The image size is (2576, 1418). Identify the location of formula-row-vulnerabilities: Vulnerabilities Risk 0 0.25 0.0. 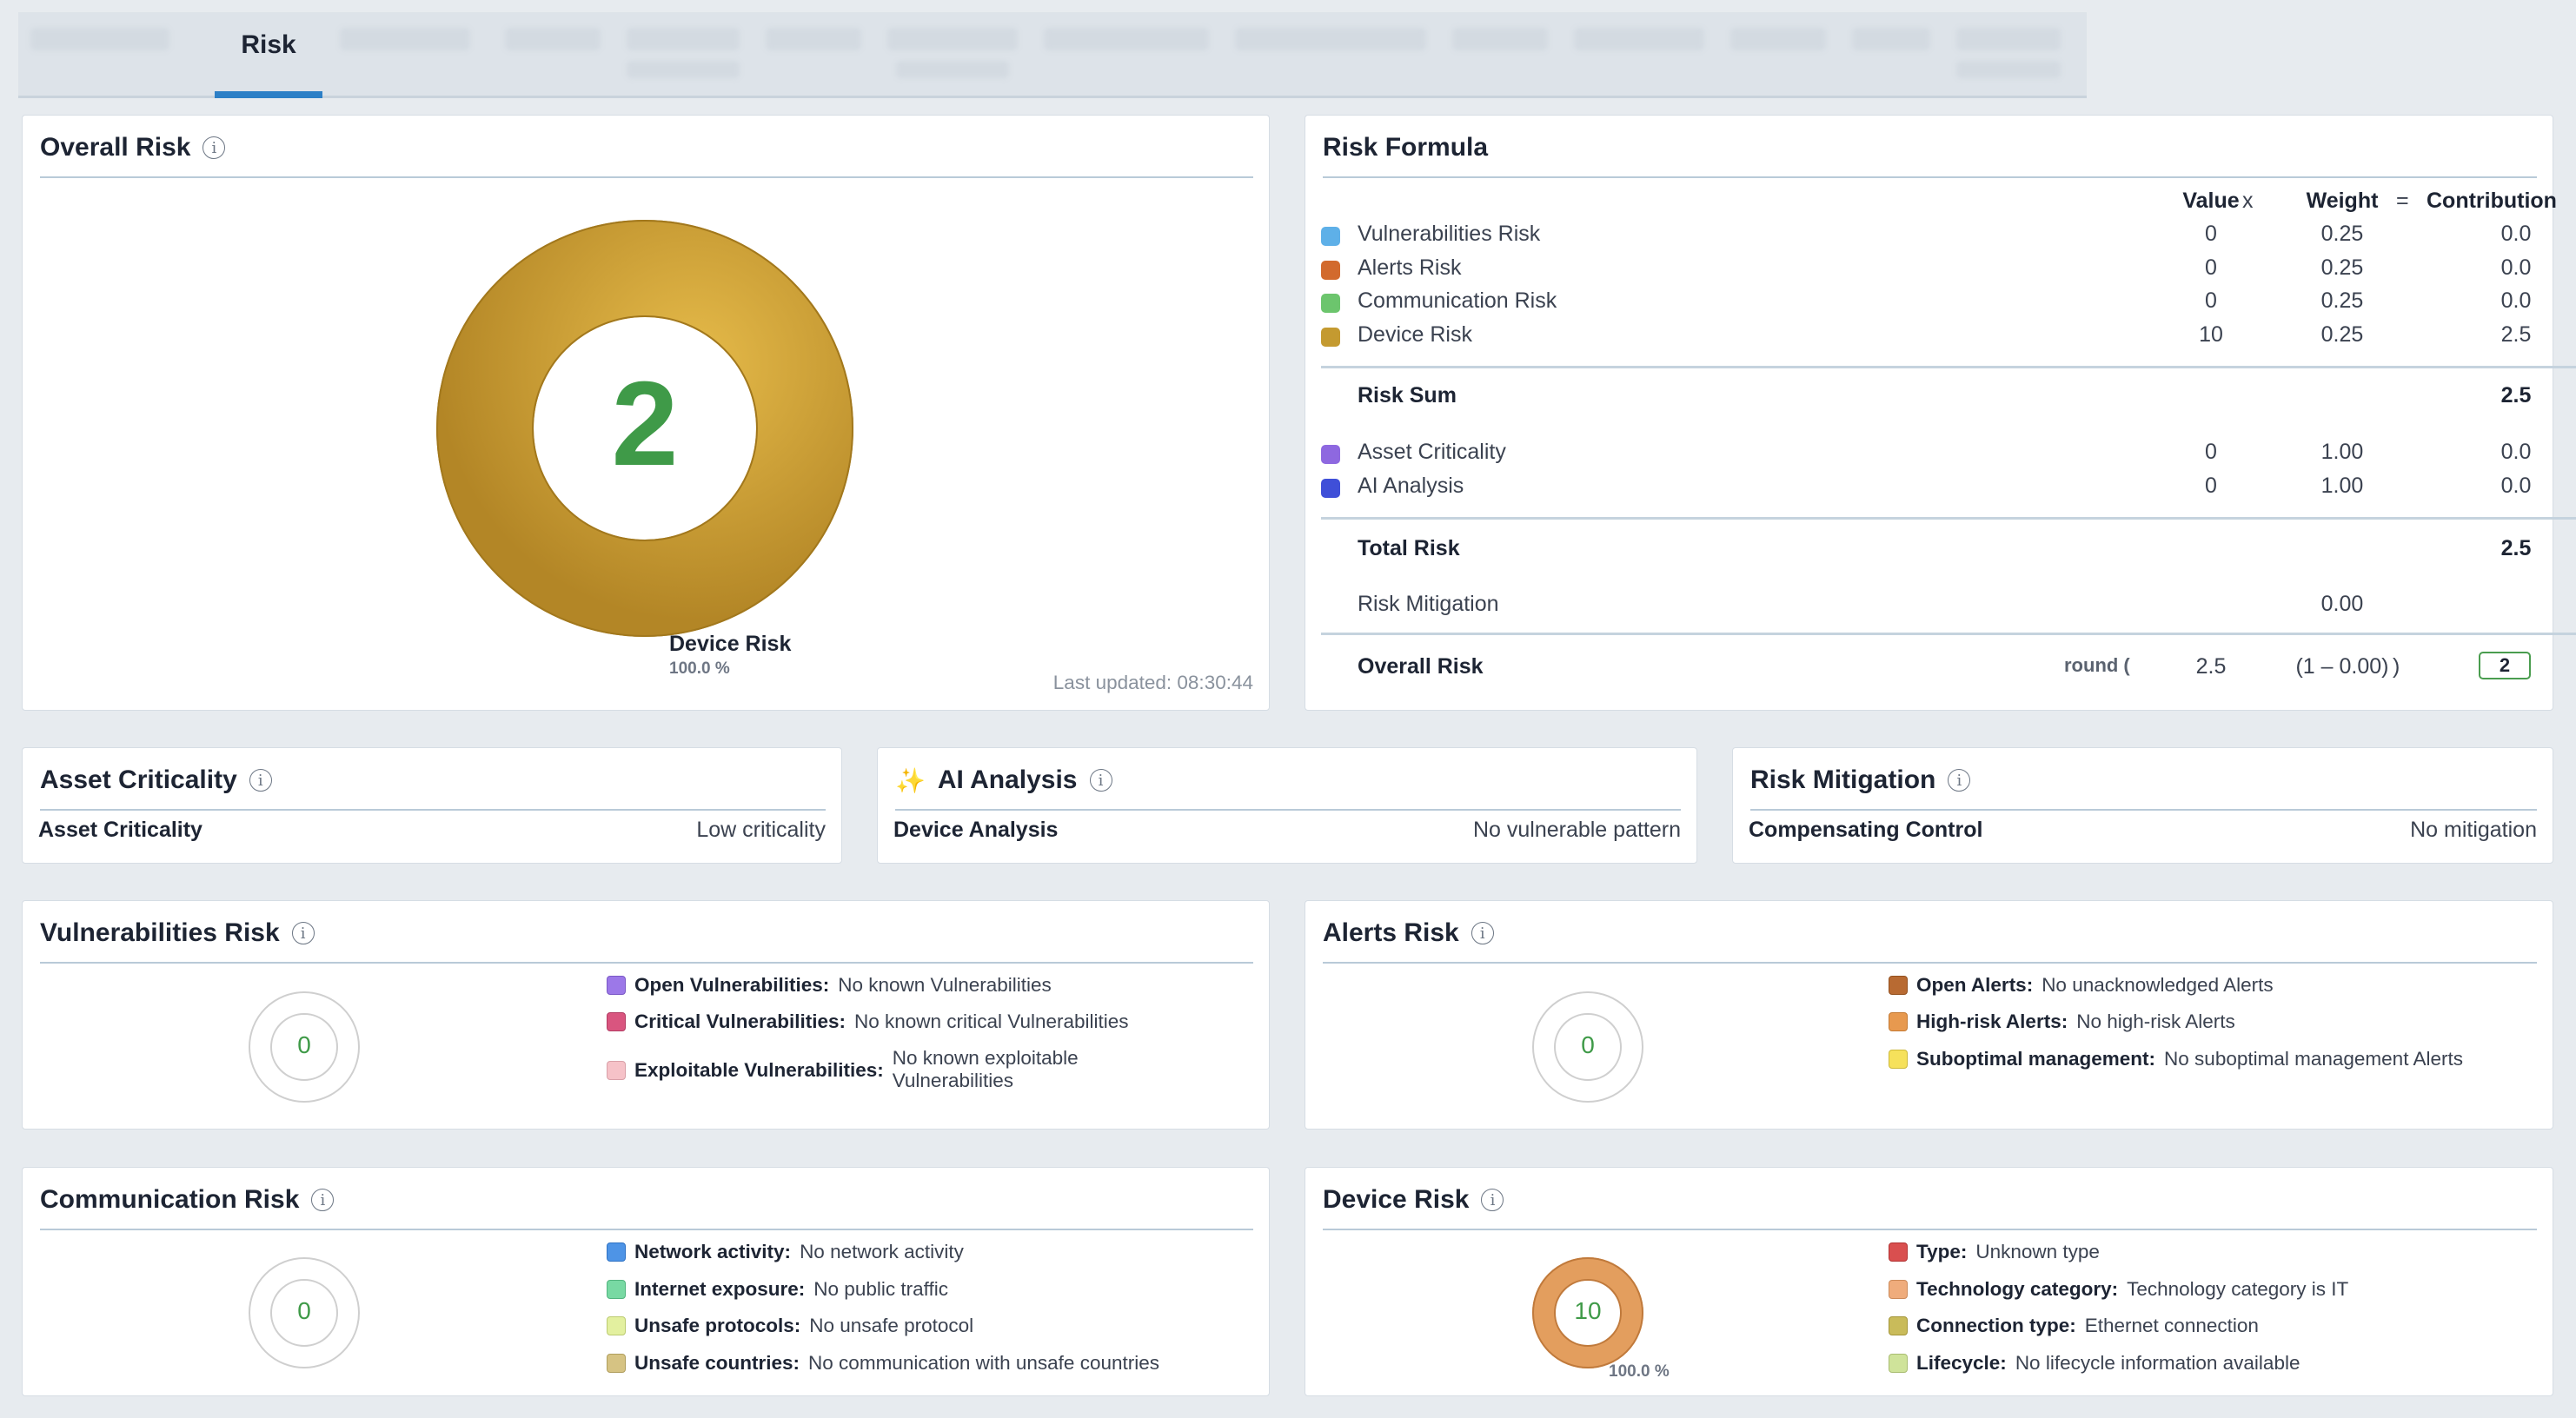
(1948, 238).